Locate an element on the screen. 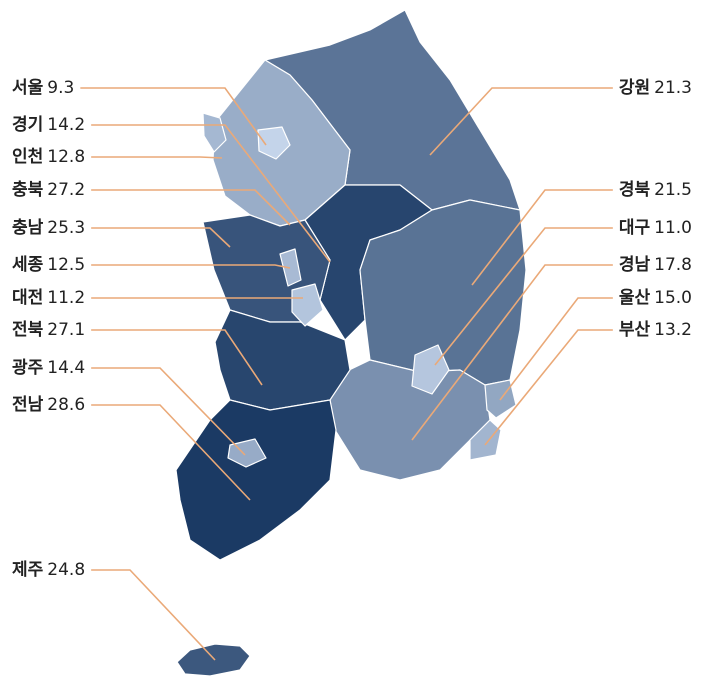  region-value: 27.2 is located at coordinates (66, 190).